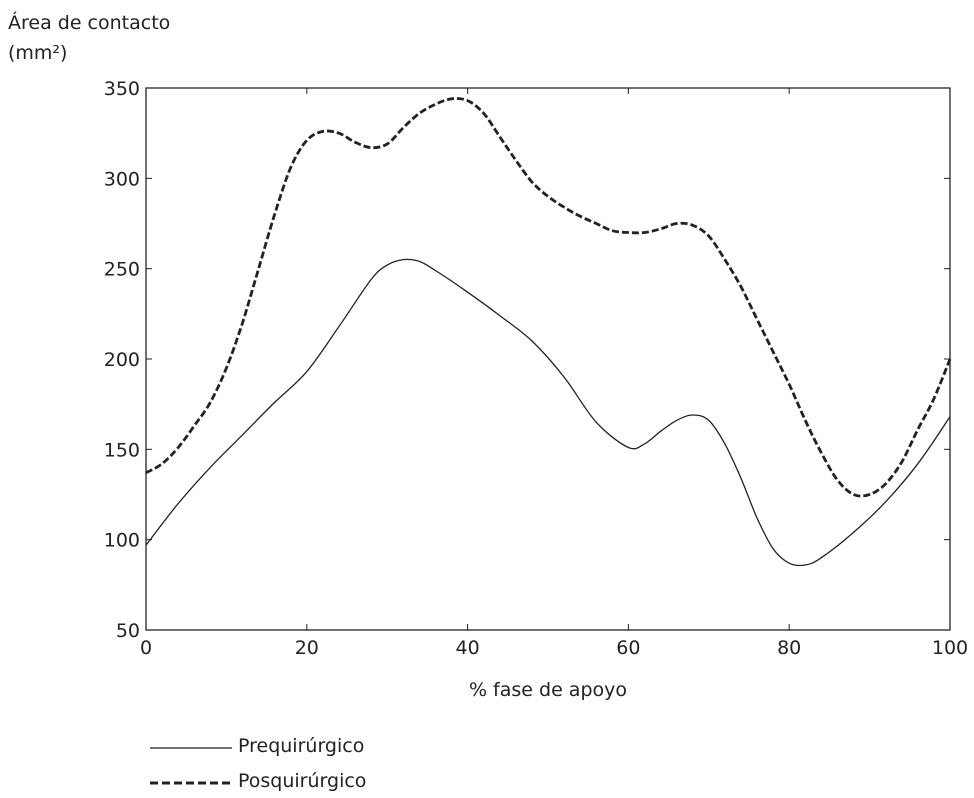  What do you see at coordinates (191, 781) in the screenshot?
I see `legend-swatch-dashed` at bounding box center [191, 781].